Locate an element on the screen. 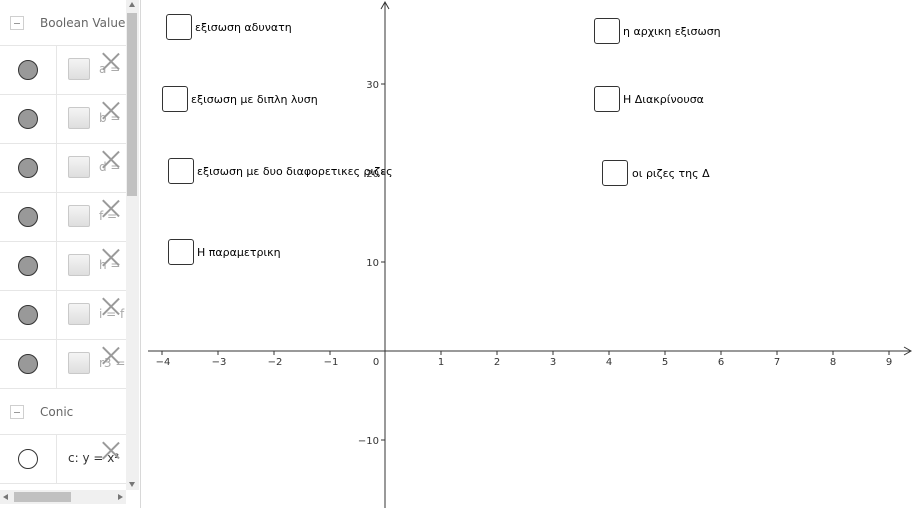 The width and height of the screenshot is (915, 508). panel-divider is located at coordinates (144, 254).